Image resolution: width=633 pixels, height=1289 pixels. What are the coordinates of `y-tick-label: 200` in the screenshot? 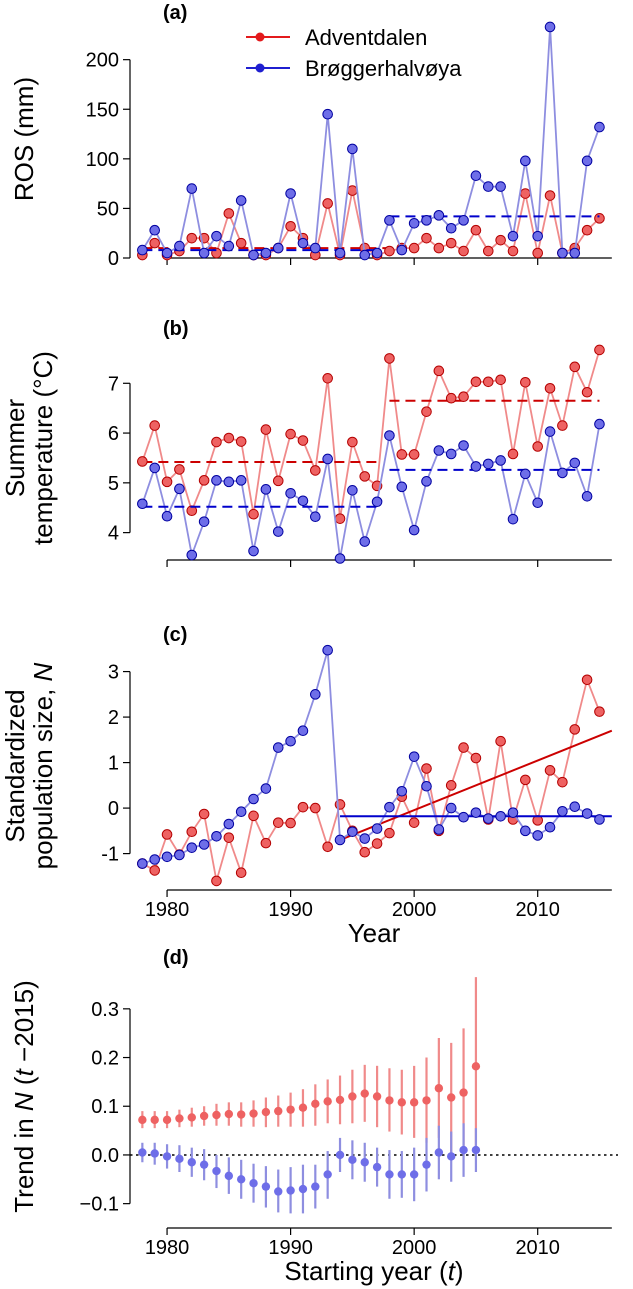 It's located at (102, 61).